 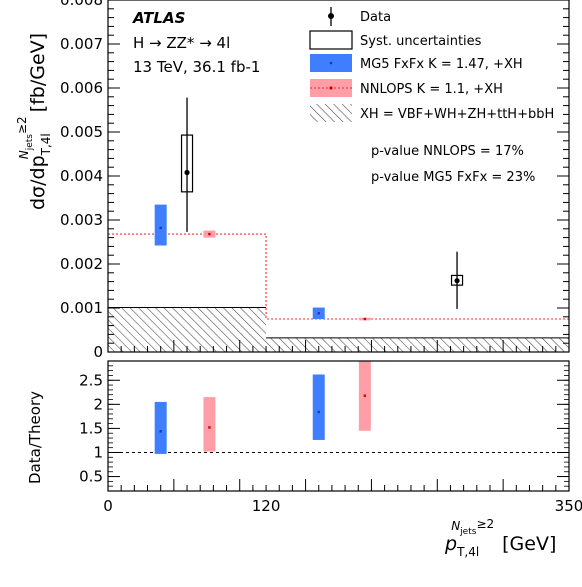 What do you see at coordinates (568, 506) in the screenshot?
I see `x-tick-label-2: 350` at bounding box center [568, 506].